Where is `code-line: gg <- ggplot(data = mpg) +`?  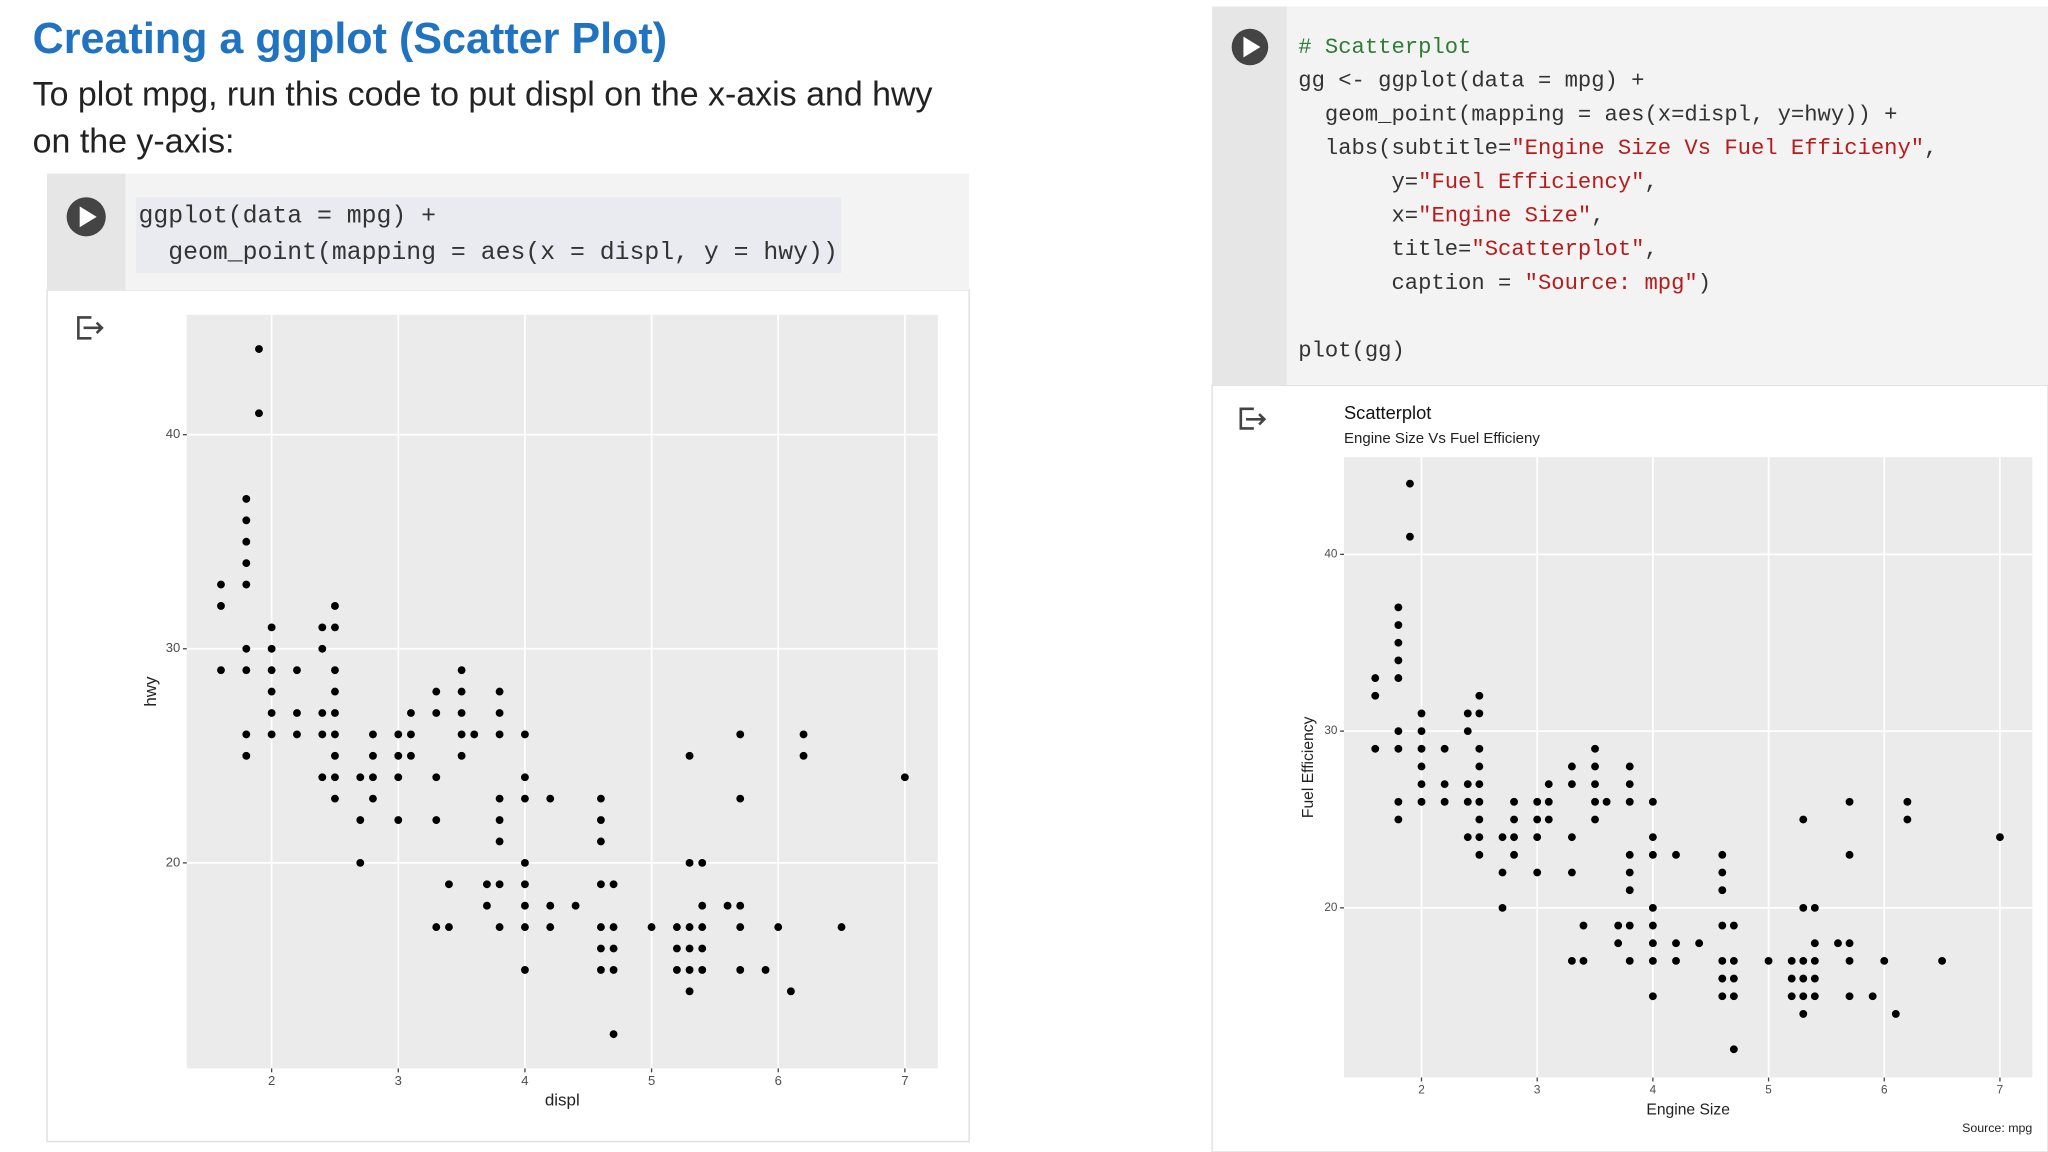 code-line: gg <- ggplot(data = mpg) + is located at coordinates (1471, 81).